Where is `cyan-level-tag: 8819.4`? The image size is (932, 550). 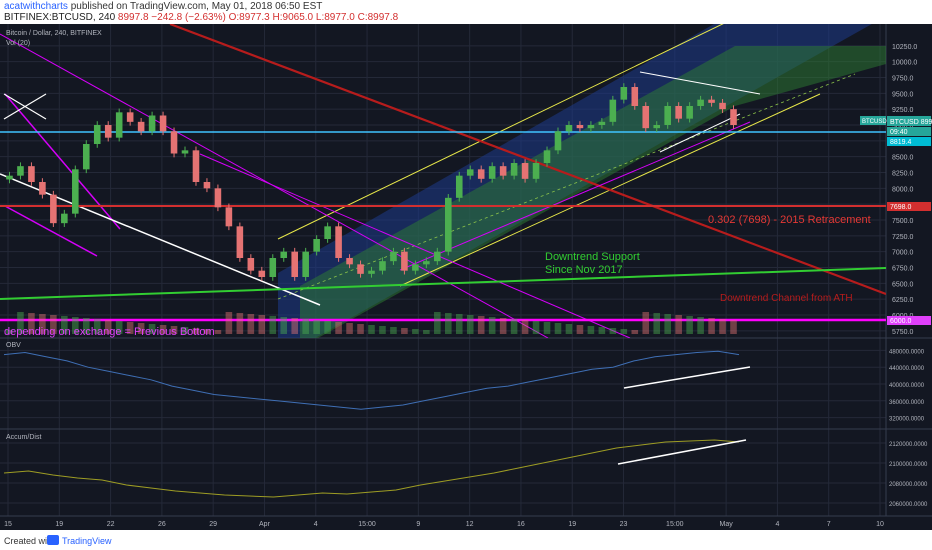
cyan-level-tag: 8819.4 is located at coordinates (901, 142).